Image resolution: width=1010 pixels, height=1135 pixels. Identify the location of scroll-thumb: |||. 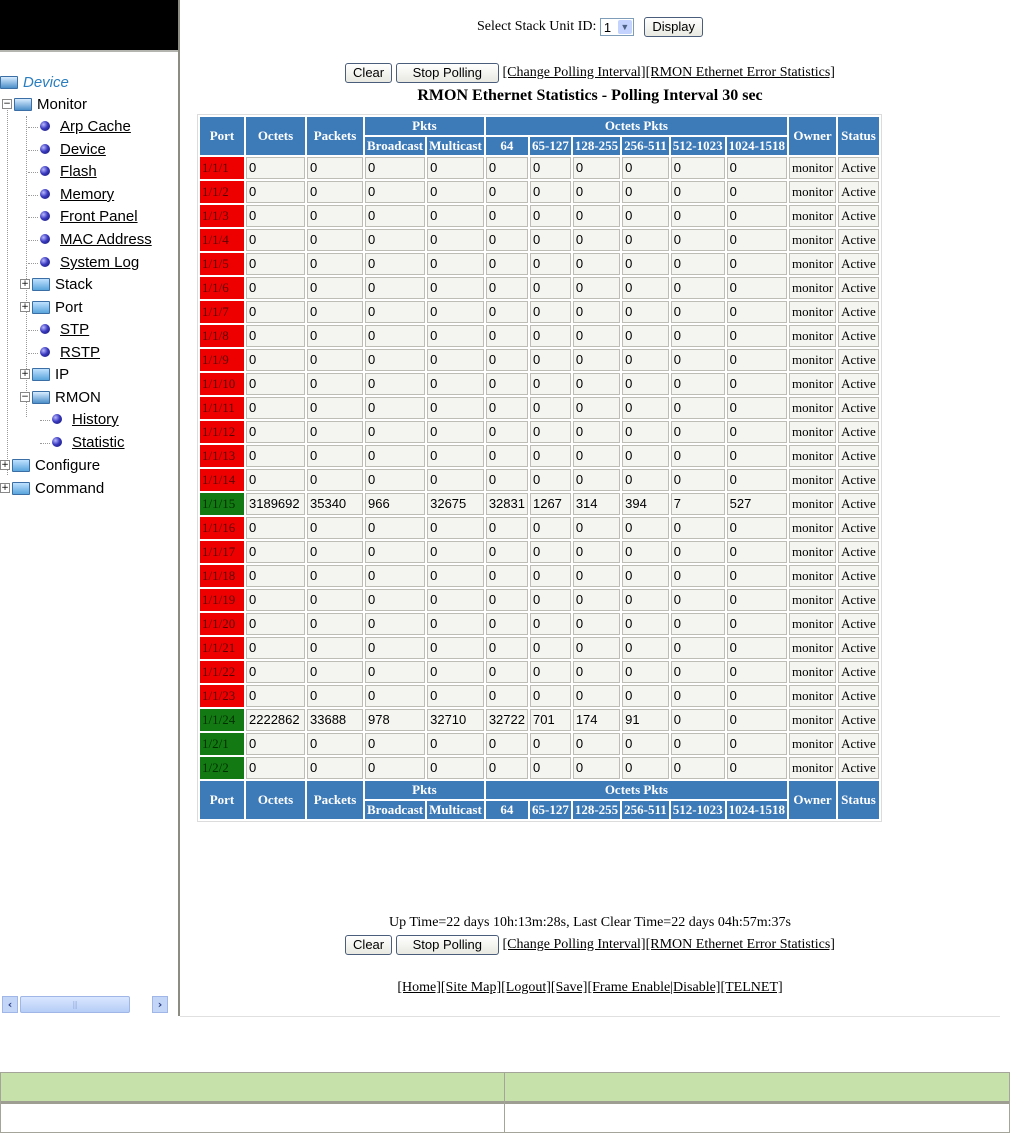
(75, 1004).